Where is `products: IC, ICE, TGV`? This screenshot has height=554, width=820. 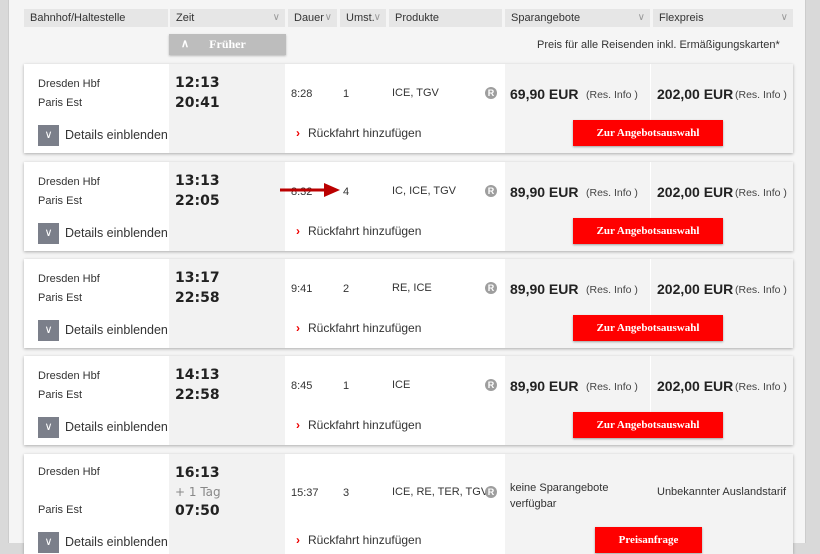
products: IC, ICE, TGV is located at coordinates (424, 191).